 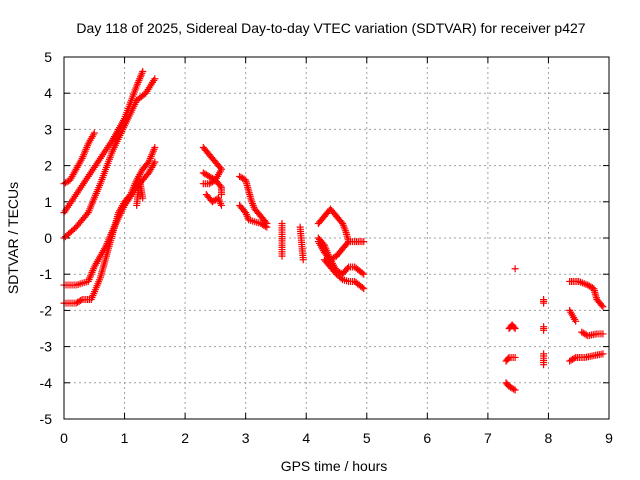 What do you see at coordinates (46, 347) in the screenshot?
I see `y-tick-label: -3` at bounding box center [46, 347].